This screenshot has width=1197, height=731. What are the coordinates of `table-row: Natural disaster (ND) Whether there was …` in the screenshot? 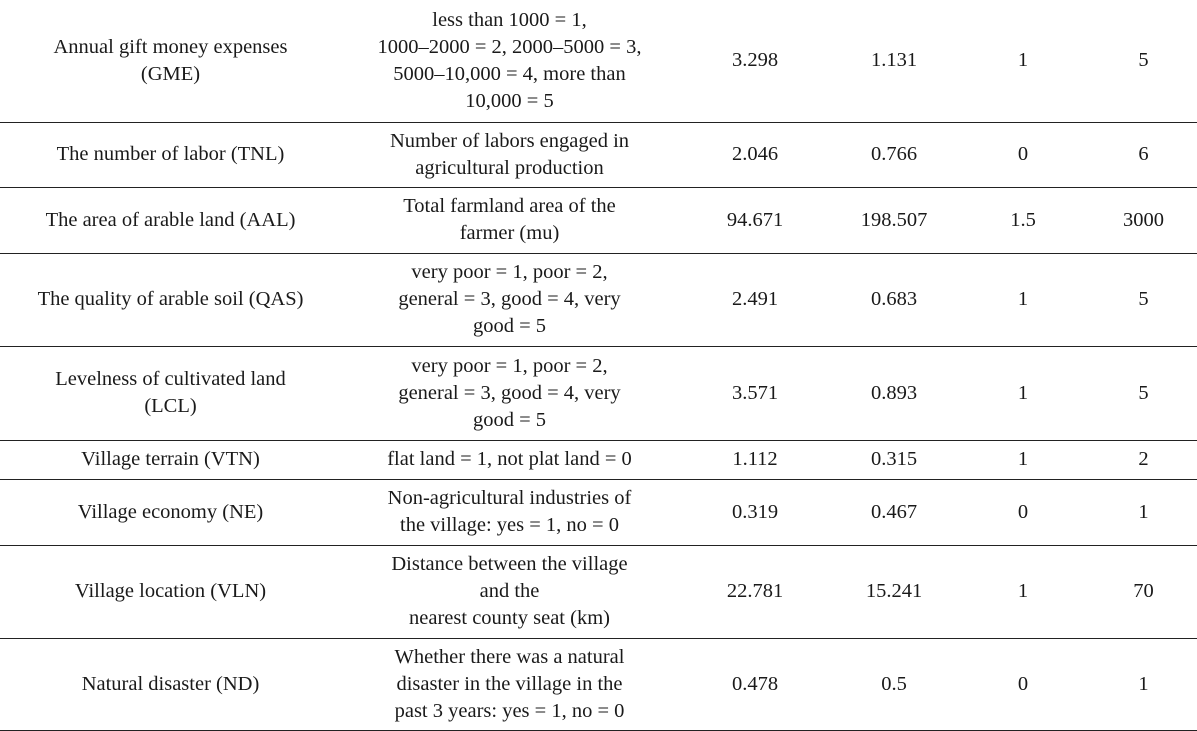 It's located at (598, 684).